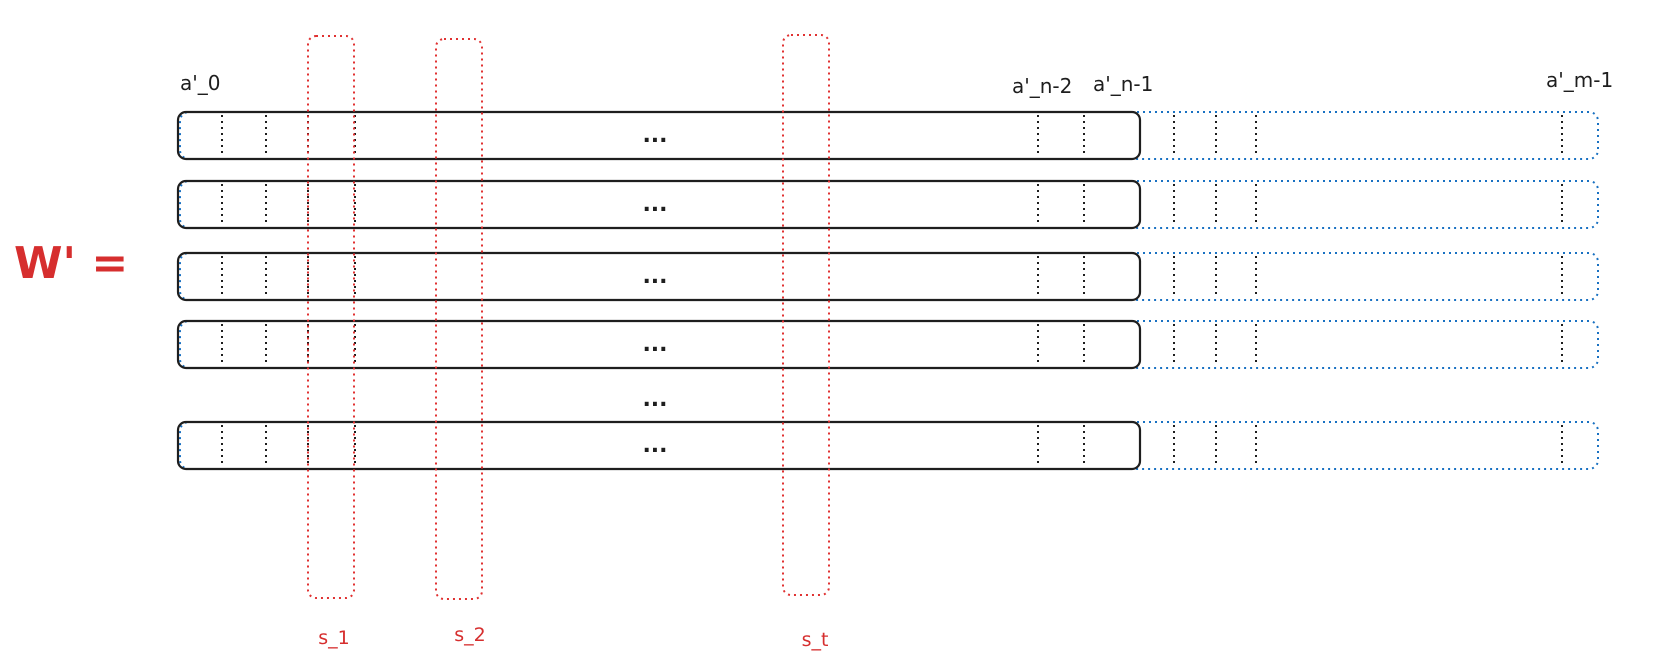 The width and height of the screenshot is (1656, 660). Describe the element at coordinates (815, 640) in the screenshot. I see `selection-label-st: s_t` at that location.